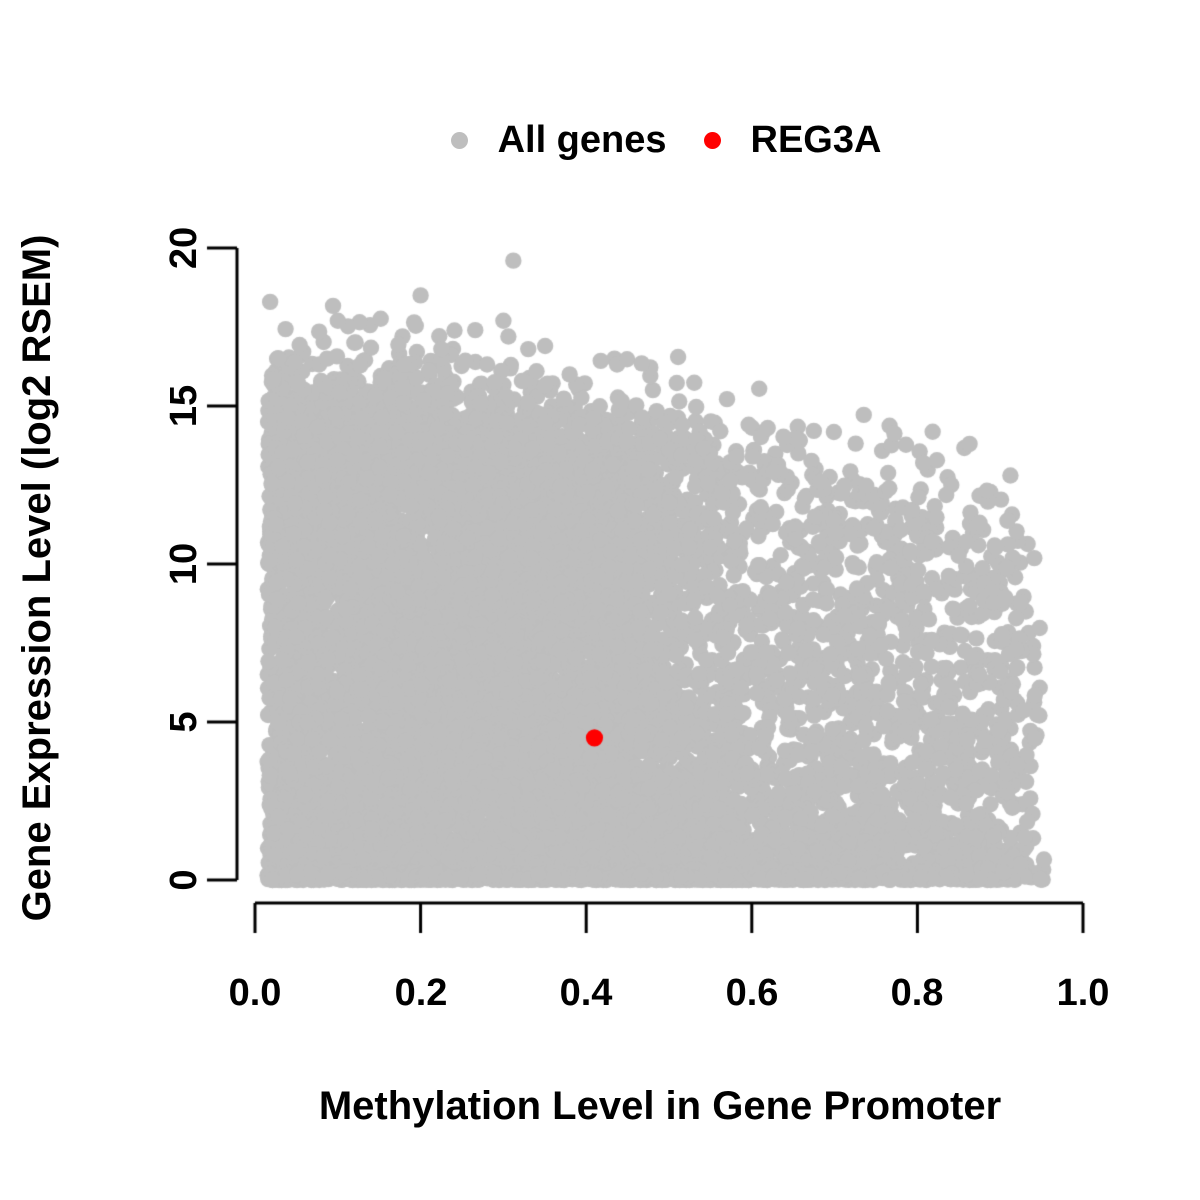 The width and height of the screenshot is (1200, 1200). Describe the element at coordinates (816, 139) in the screenshot. I see `legend-label-reg3a: REG3A` at that location.